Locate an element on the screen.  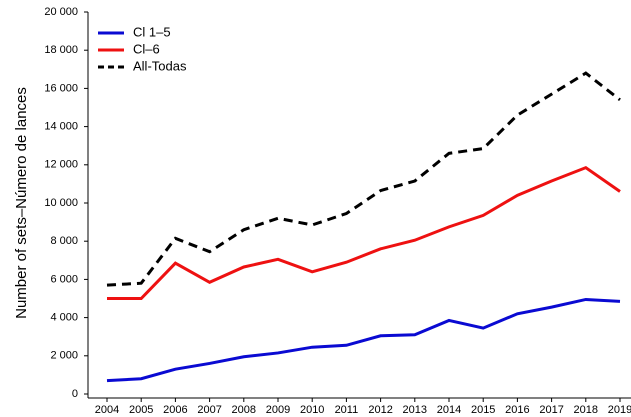
x-tick-label: 2006 is located at coordinates (175, 410).